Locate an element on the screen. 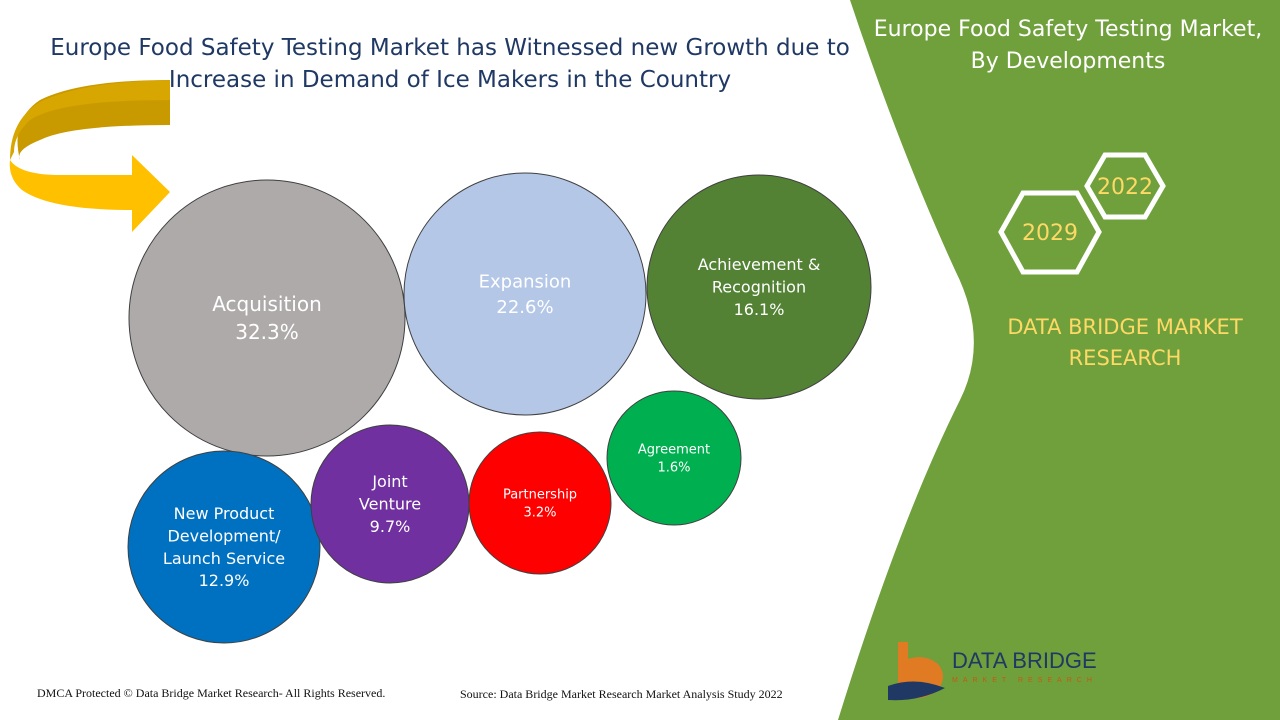 The height and width of the screenshot is (720, 1280). hex-2029-icon is located at coordinates (1050, 232).